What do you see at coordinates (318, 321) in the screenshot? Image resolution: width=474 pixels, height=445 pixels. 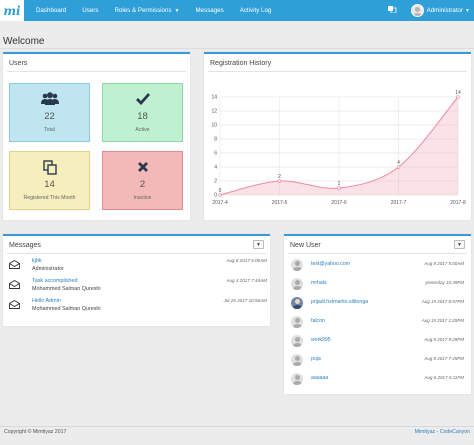 I see `new-user-name: falcon` at bounding box center [318, 321].